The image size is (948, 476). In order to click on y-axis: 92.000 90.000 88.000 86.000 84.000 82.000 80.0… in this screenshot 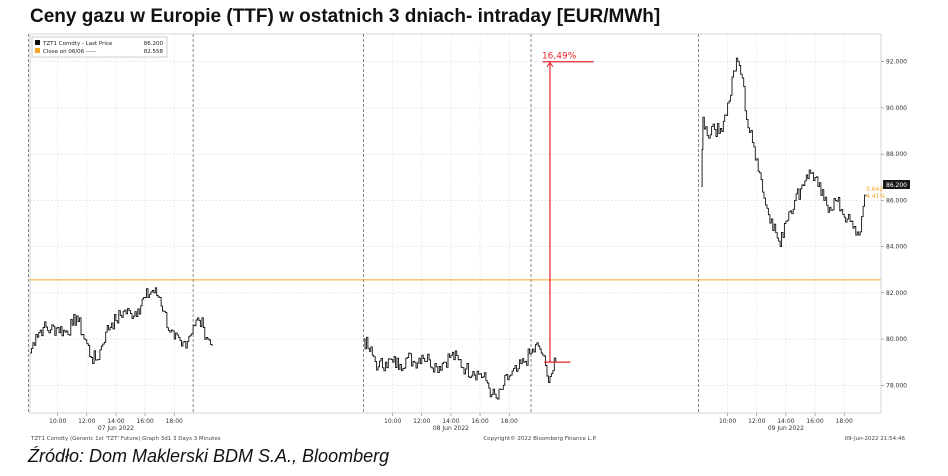, I will do `click(894, 224)`.